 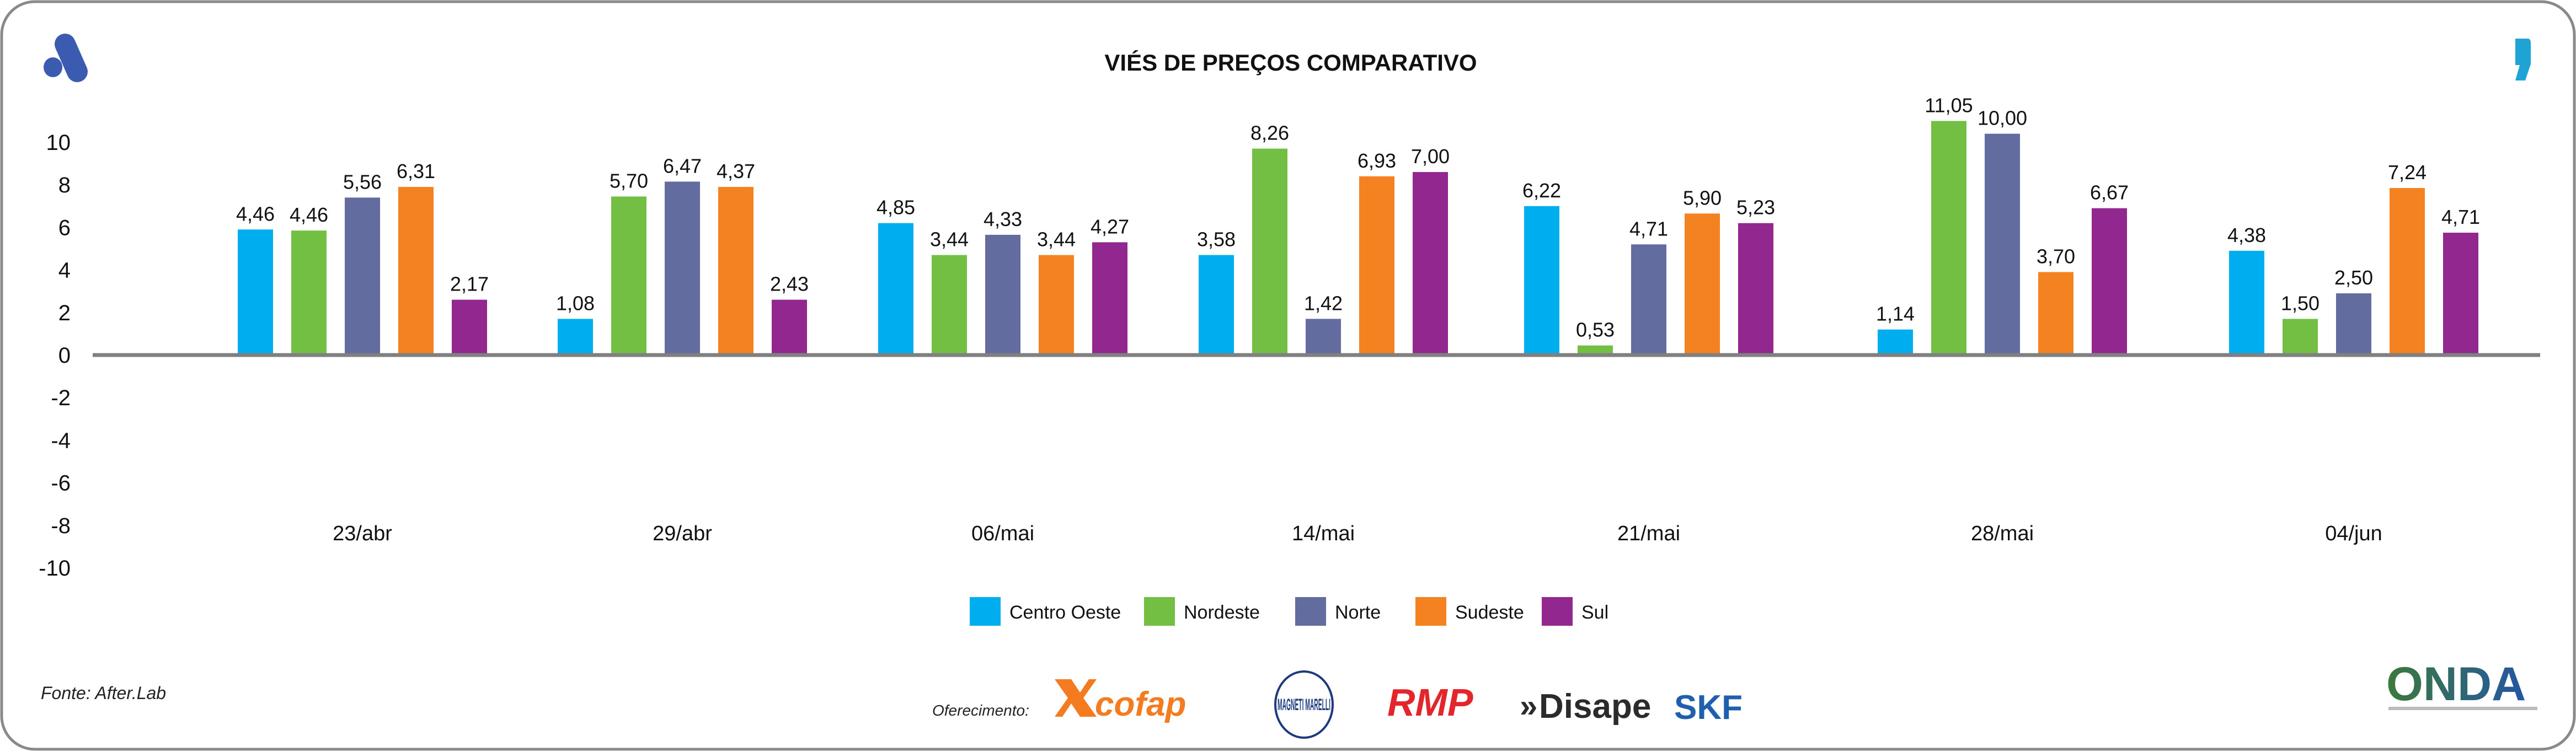 What do you see at coordinates (2456, 684) in the screenshot?
I see `svg-text: ONDA` at bounding box center [2456, 684].